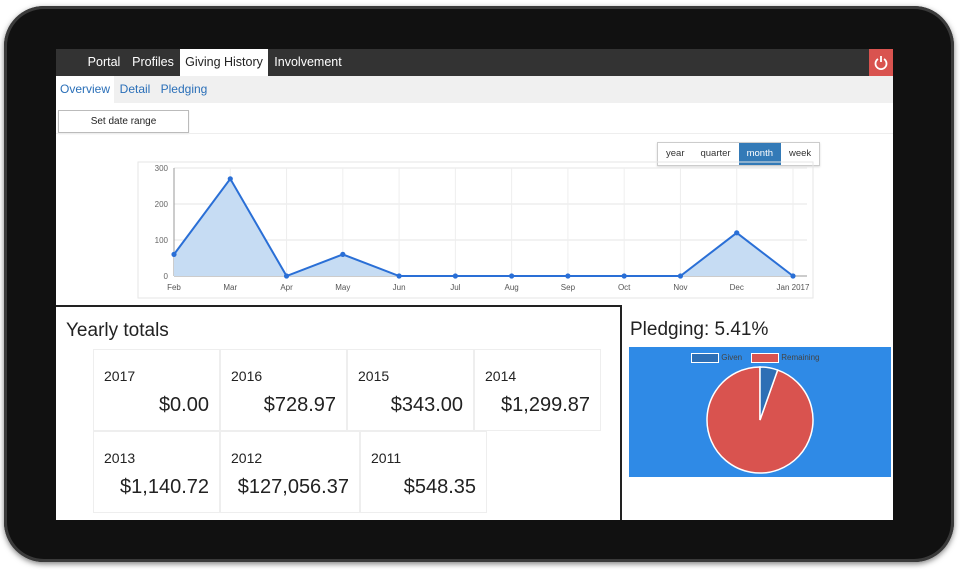  Describe the element at coordinates (732, 358) in the screenshot. I see `legend-label: Given` at that location.